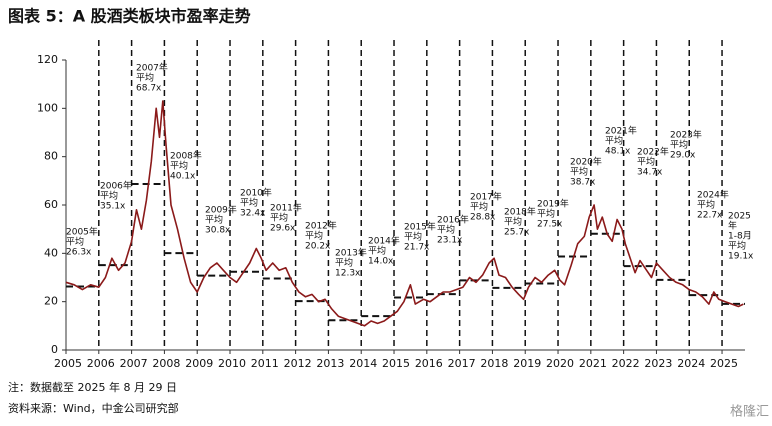 This screenshot has height=426, width=772. What do you see at coordinates (54, 349) in the screenshot?
I see `y-tick-label: 0` at bounding box center [54, 349].